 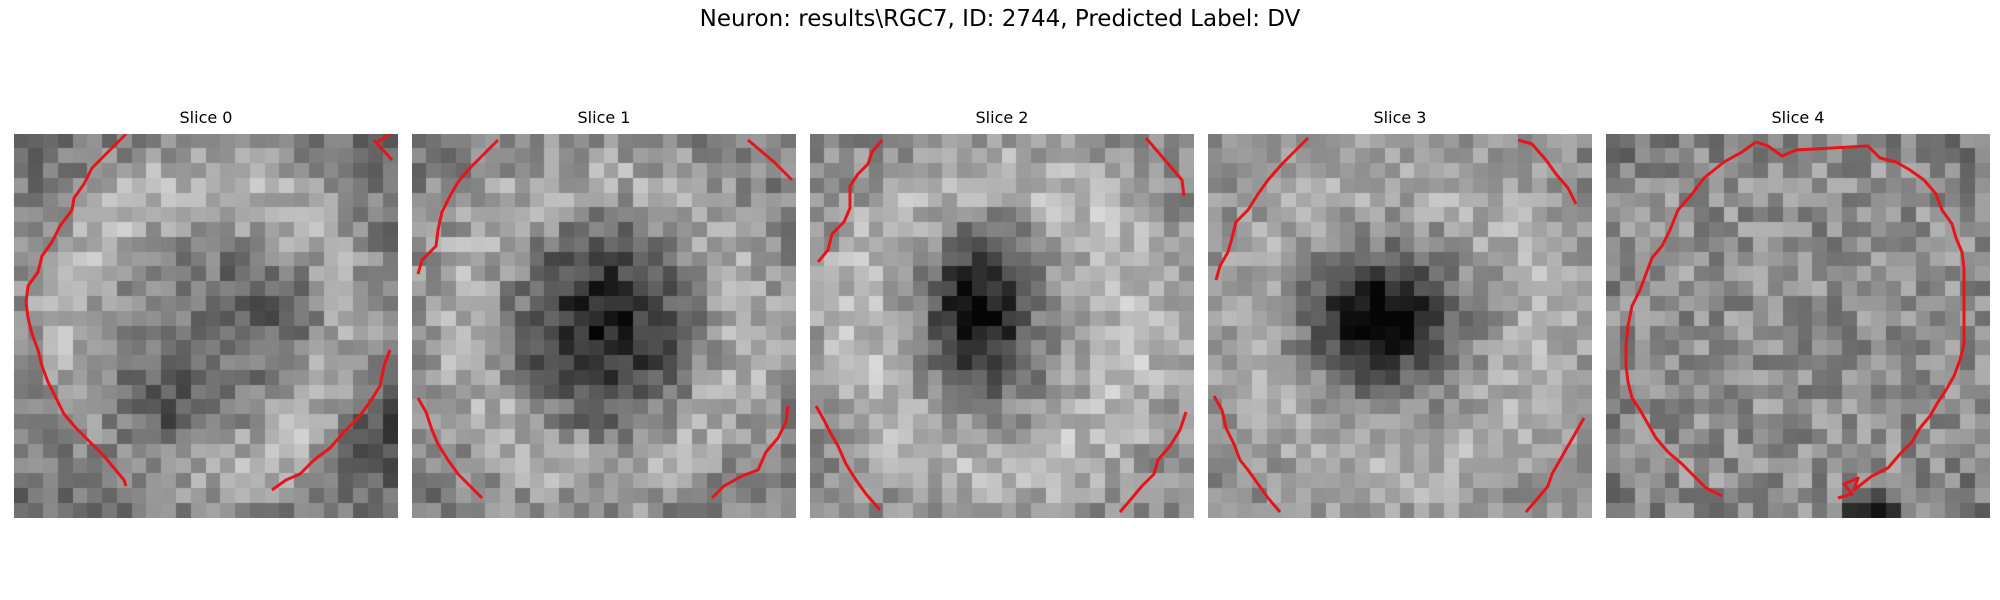 What do you see at coordinates (206, 117) in the screenshot?
I see `slice-title: Slice 0` at bounding box center [206, 117].